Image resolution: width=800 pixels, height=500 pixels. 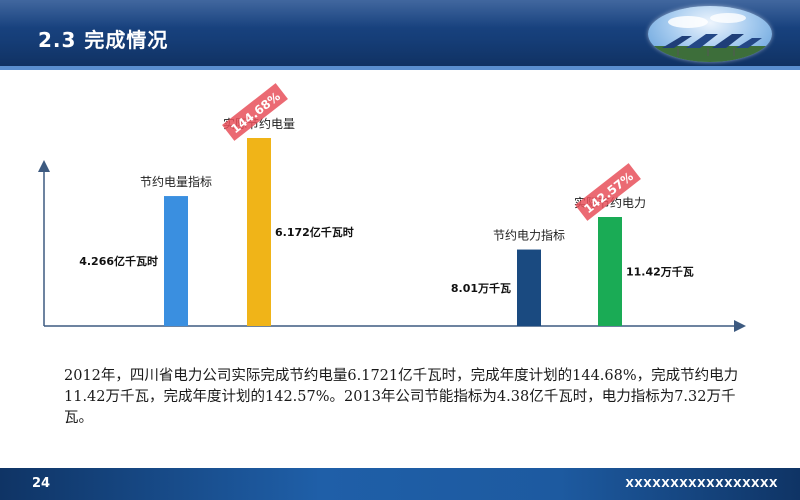 What do you see at coordinates (41, 483) in the screenshot?
I see `page-number: 24` at bounding box center [41, 483].